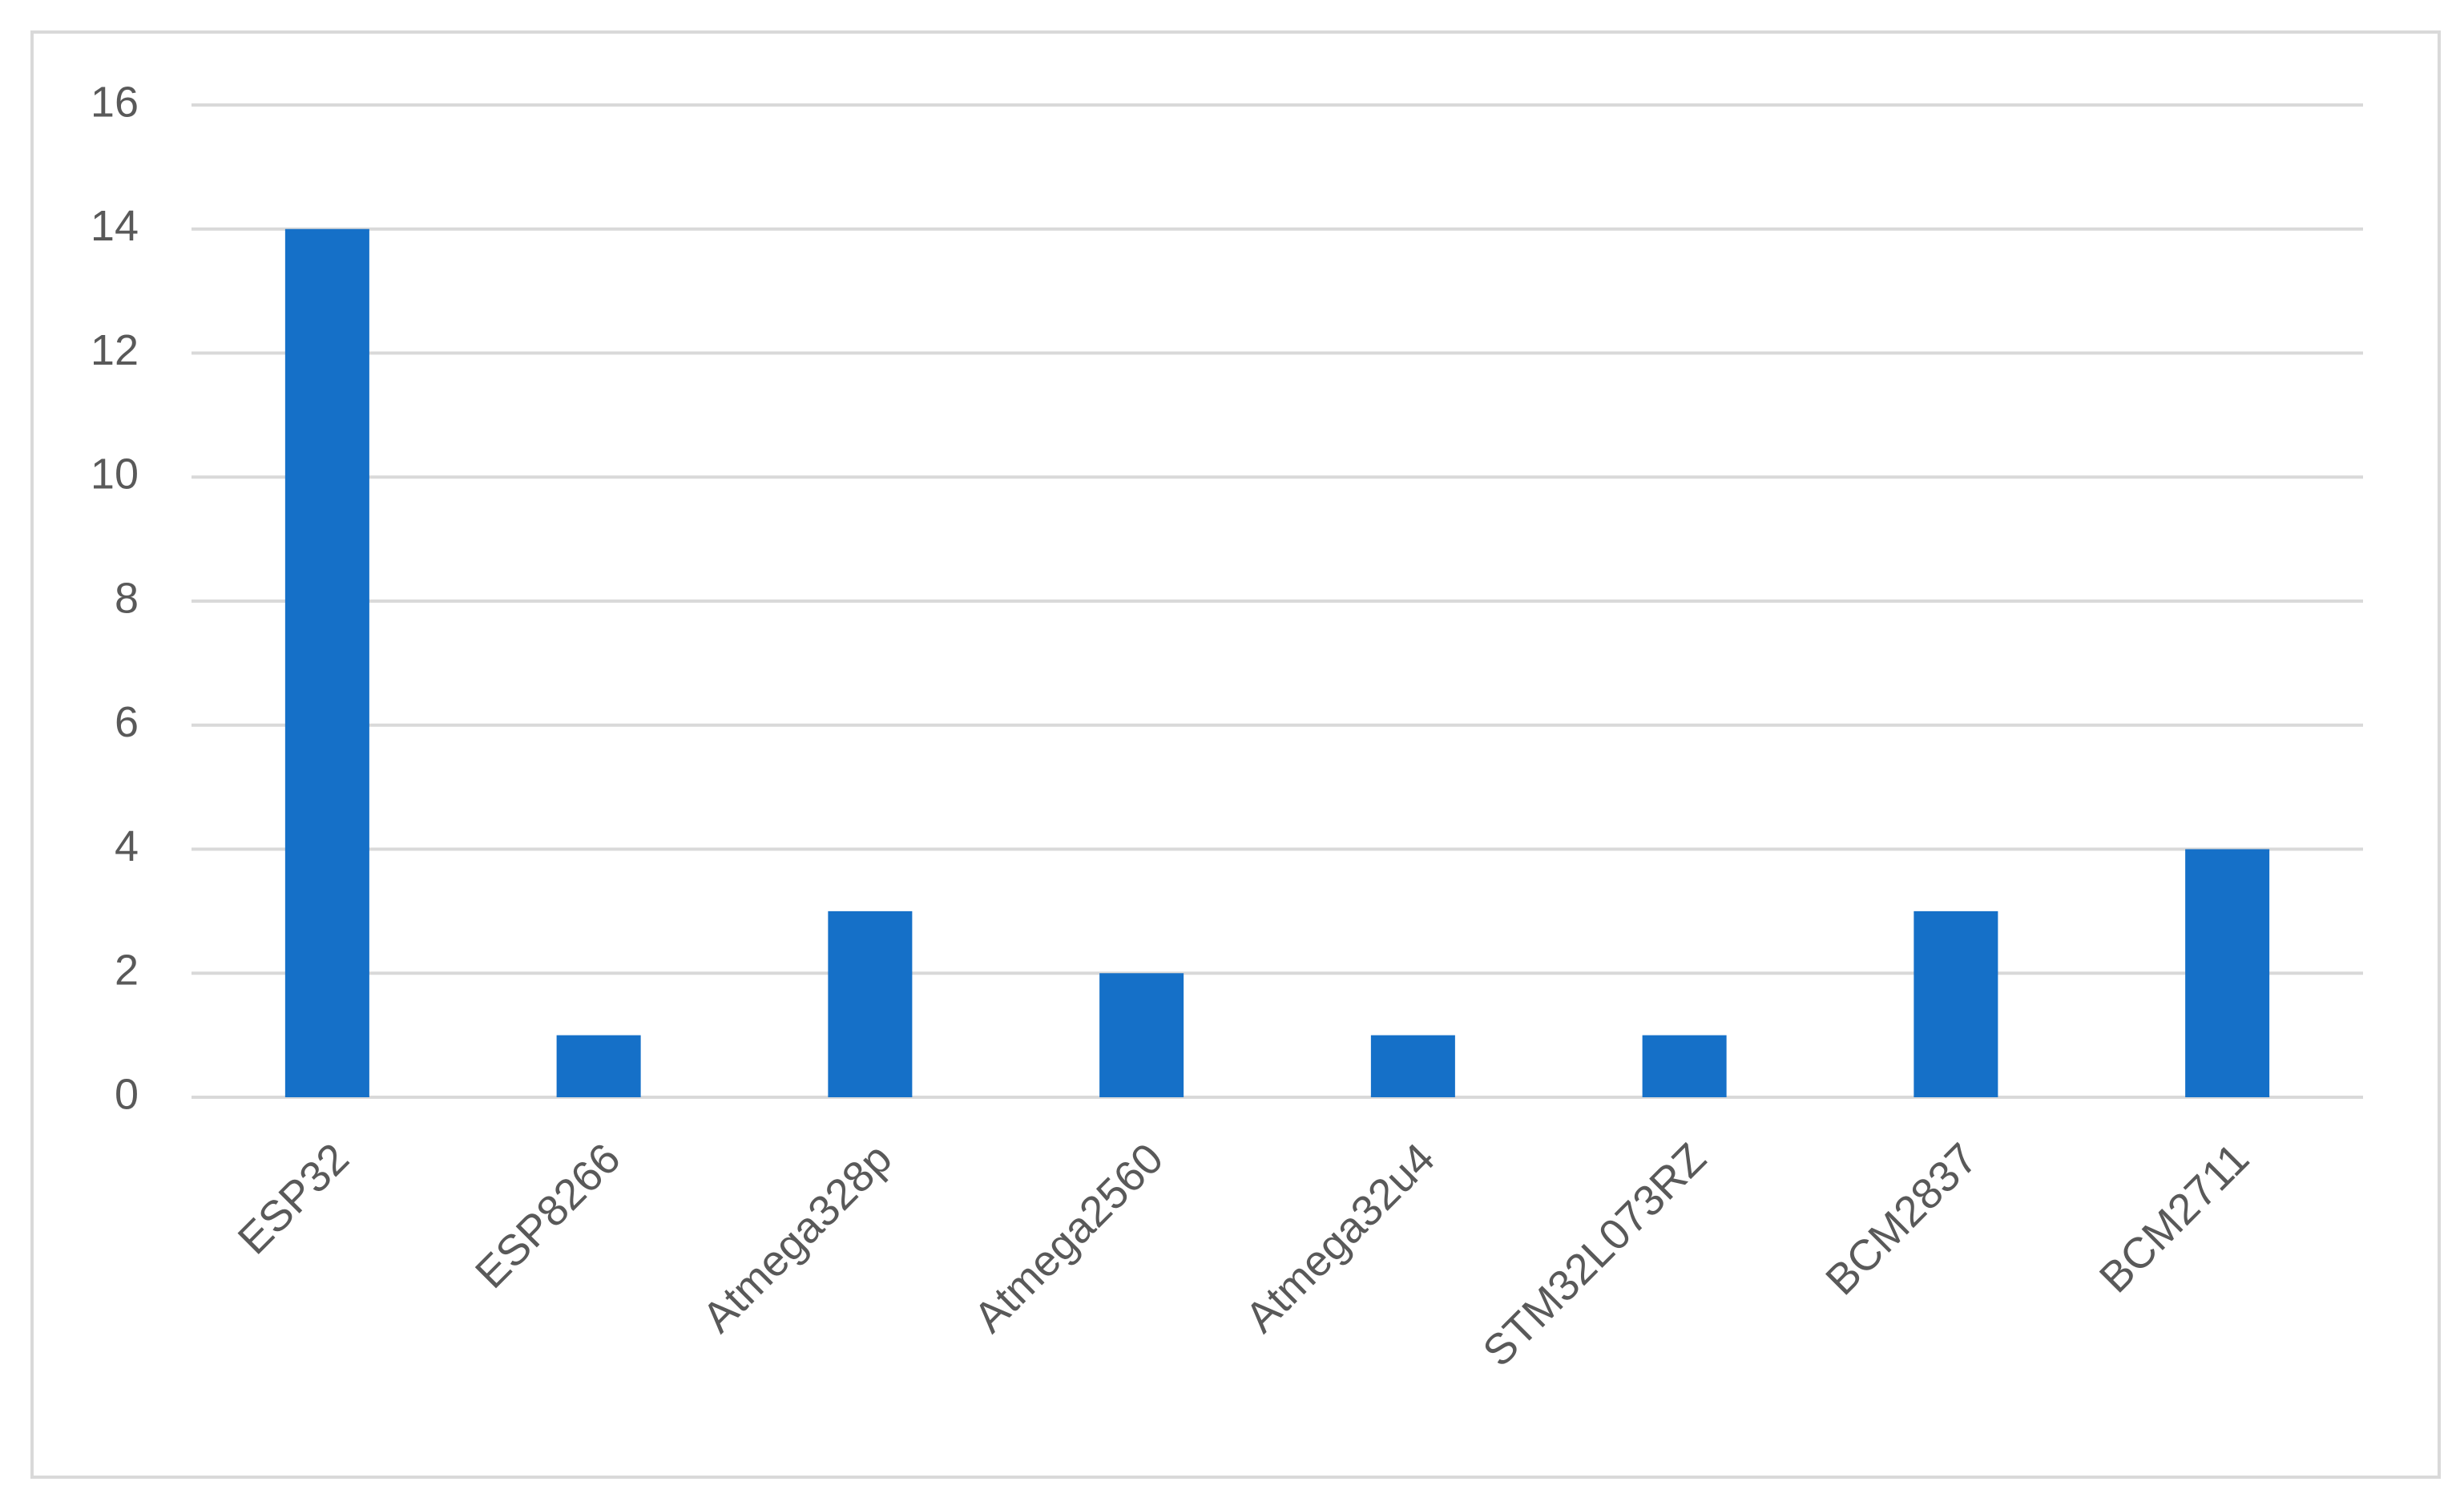  Describe the element at coordinates (127, 722) in the screenshot. I see `y-tick-label: 6` at that location.